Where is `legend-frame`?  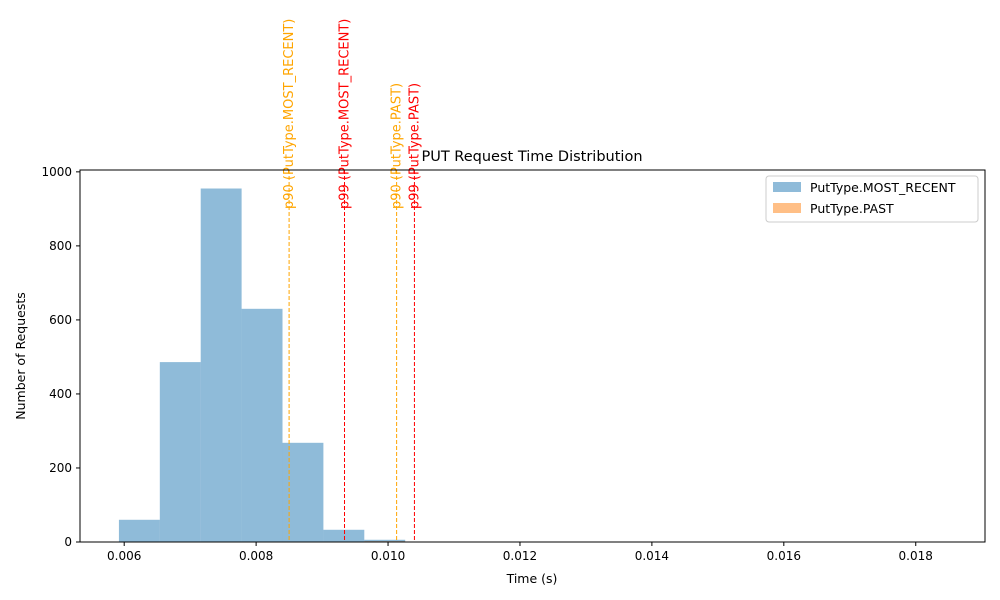 legend-frame is located at coordinates (872, 199).